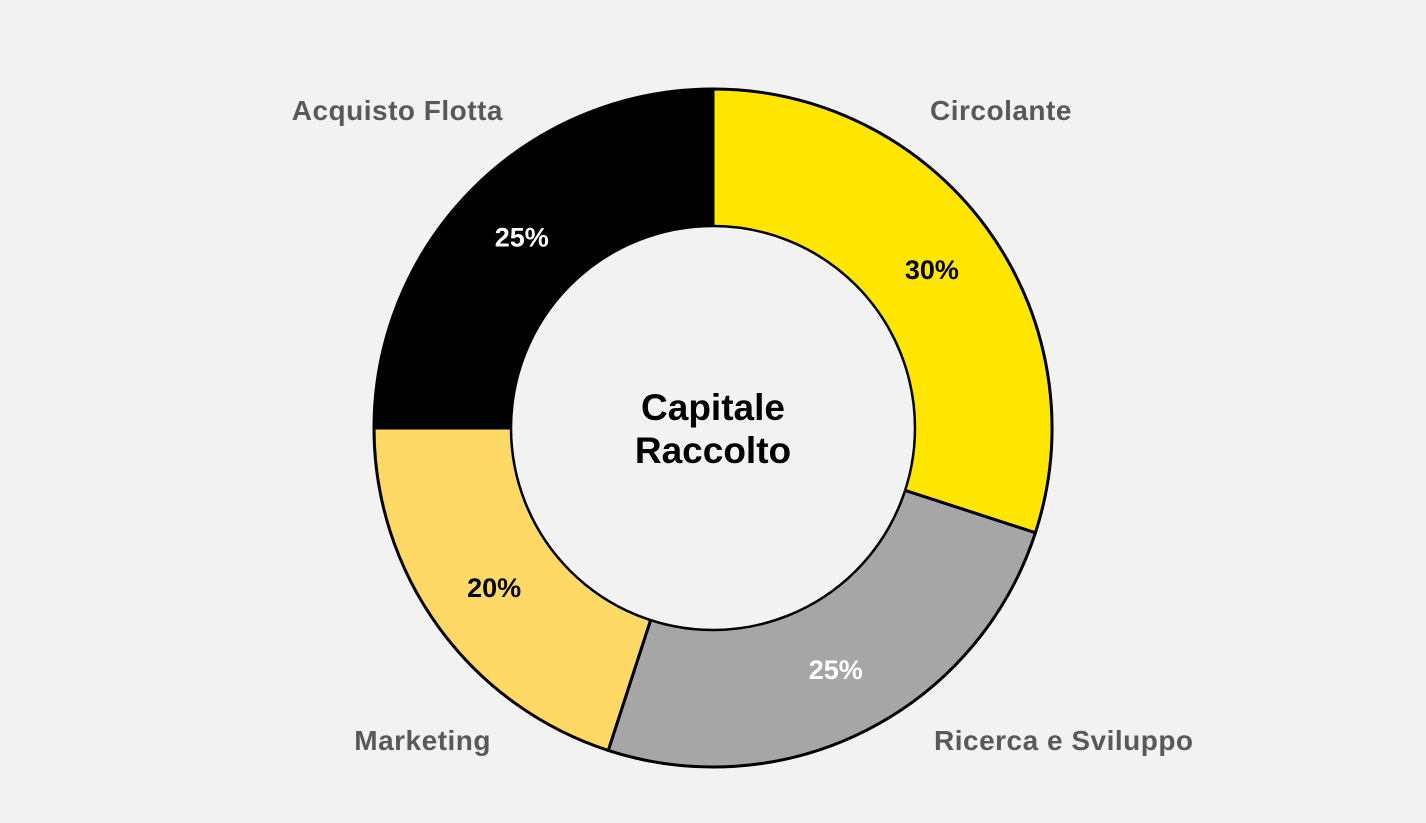 The height and width of the screenshot is (823, 1426). I want to click on donut-hole, so click(713, 428).